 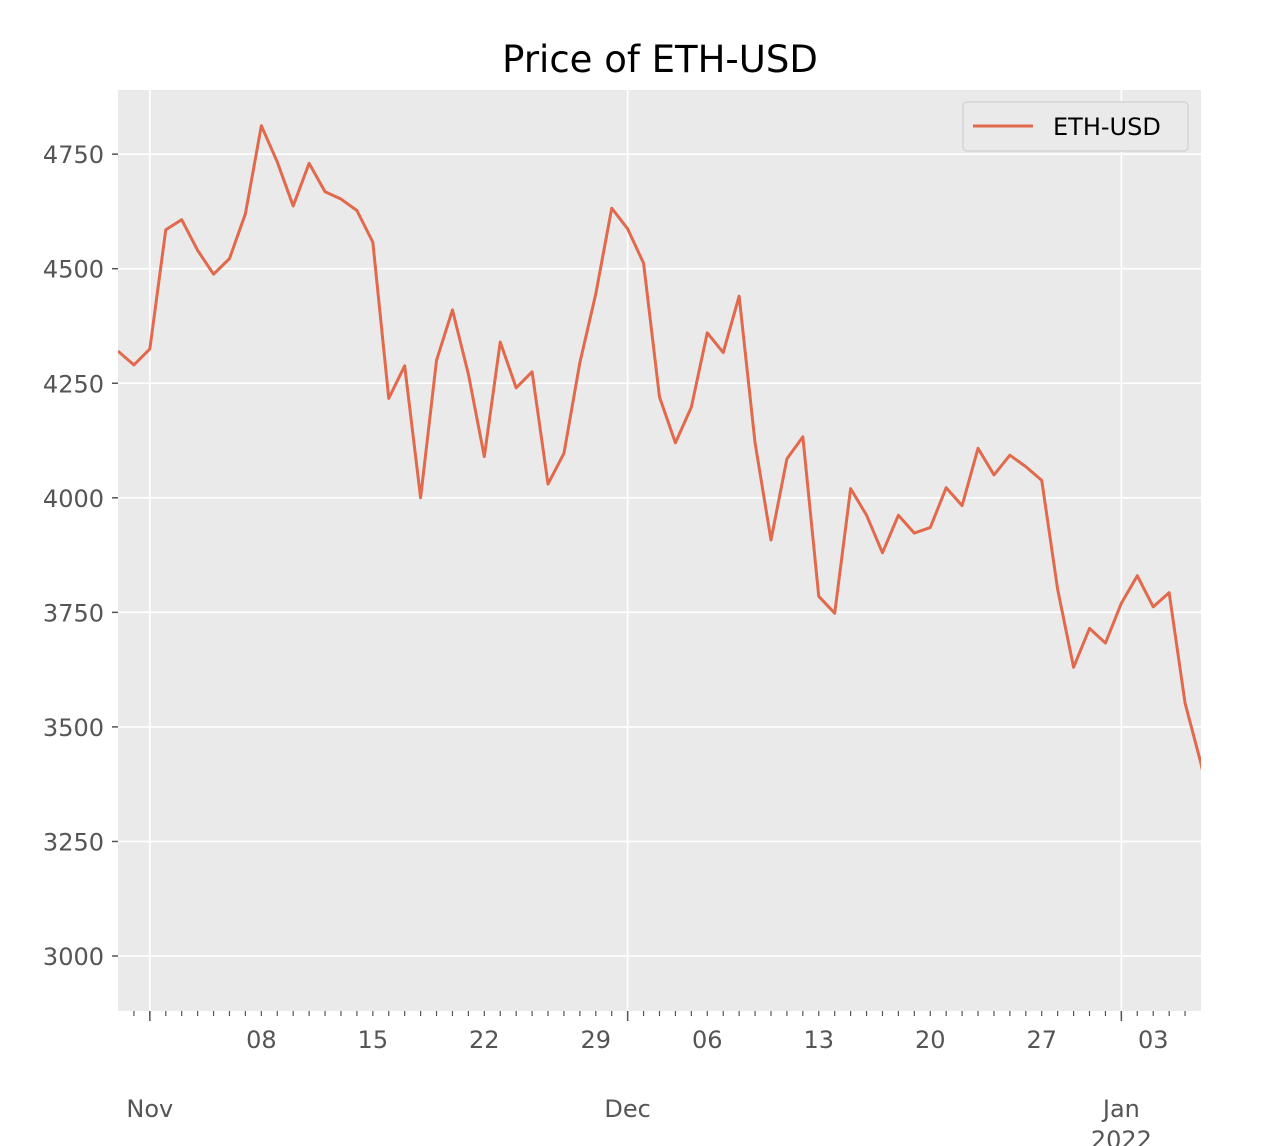 What do you see at coordinates (73, 155) in the screenshot?
I see `y-tick-label-4750: 4750` at bounding box center [73, 155].